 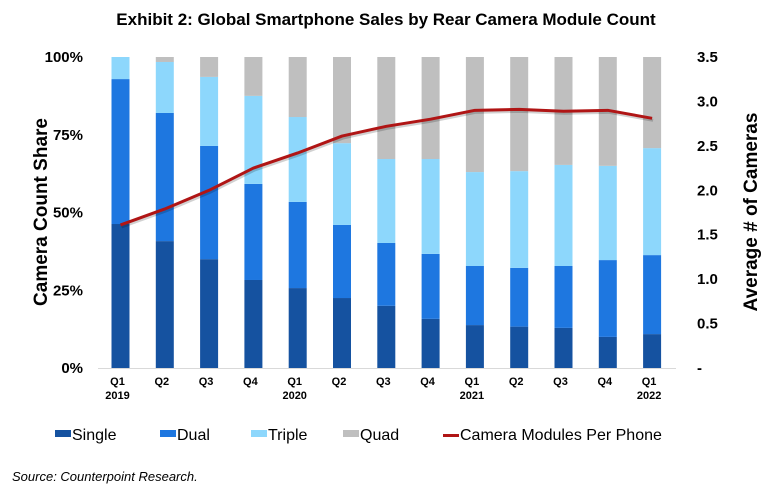 I want to click on y-tick-label: 0%, so click(x=72, y=368).